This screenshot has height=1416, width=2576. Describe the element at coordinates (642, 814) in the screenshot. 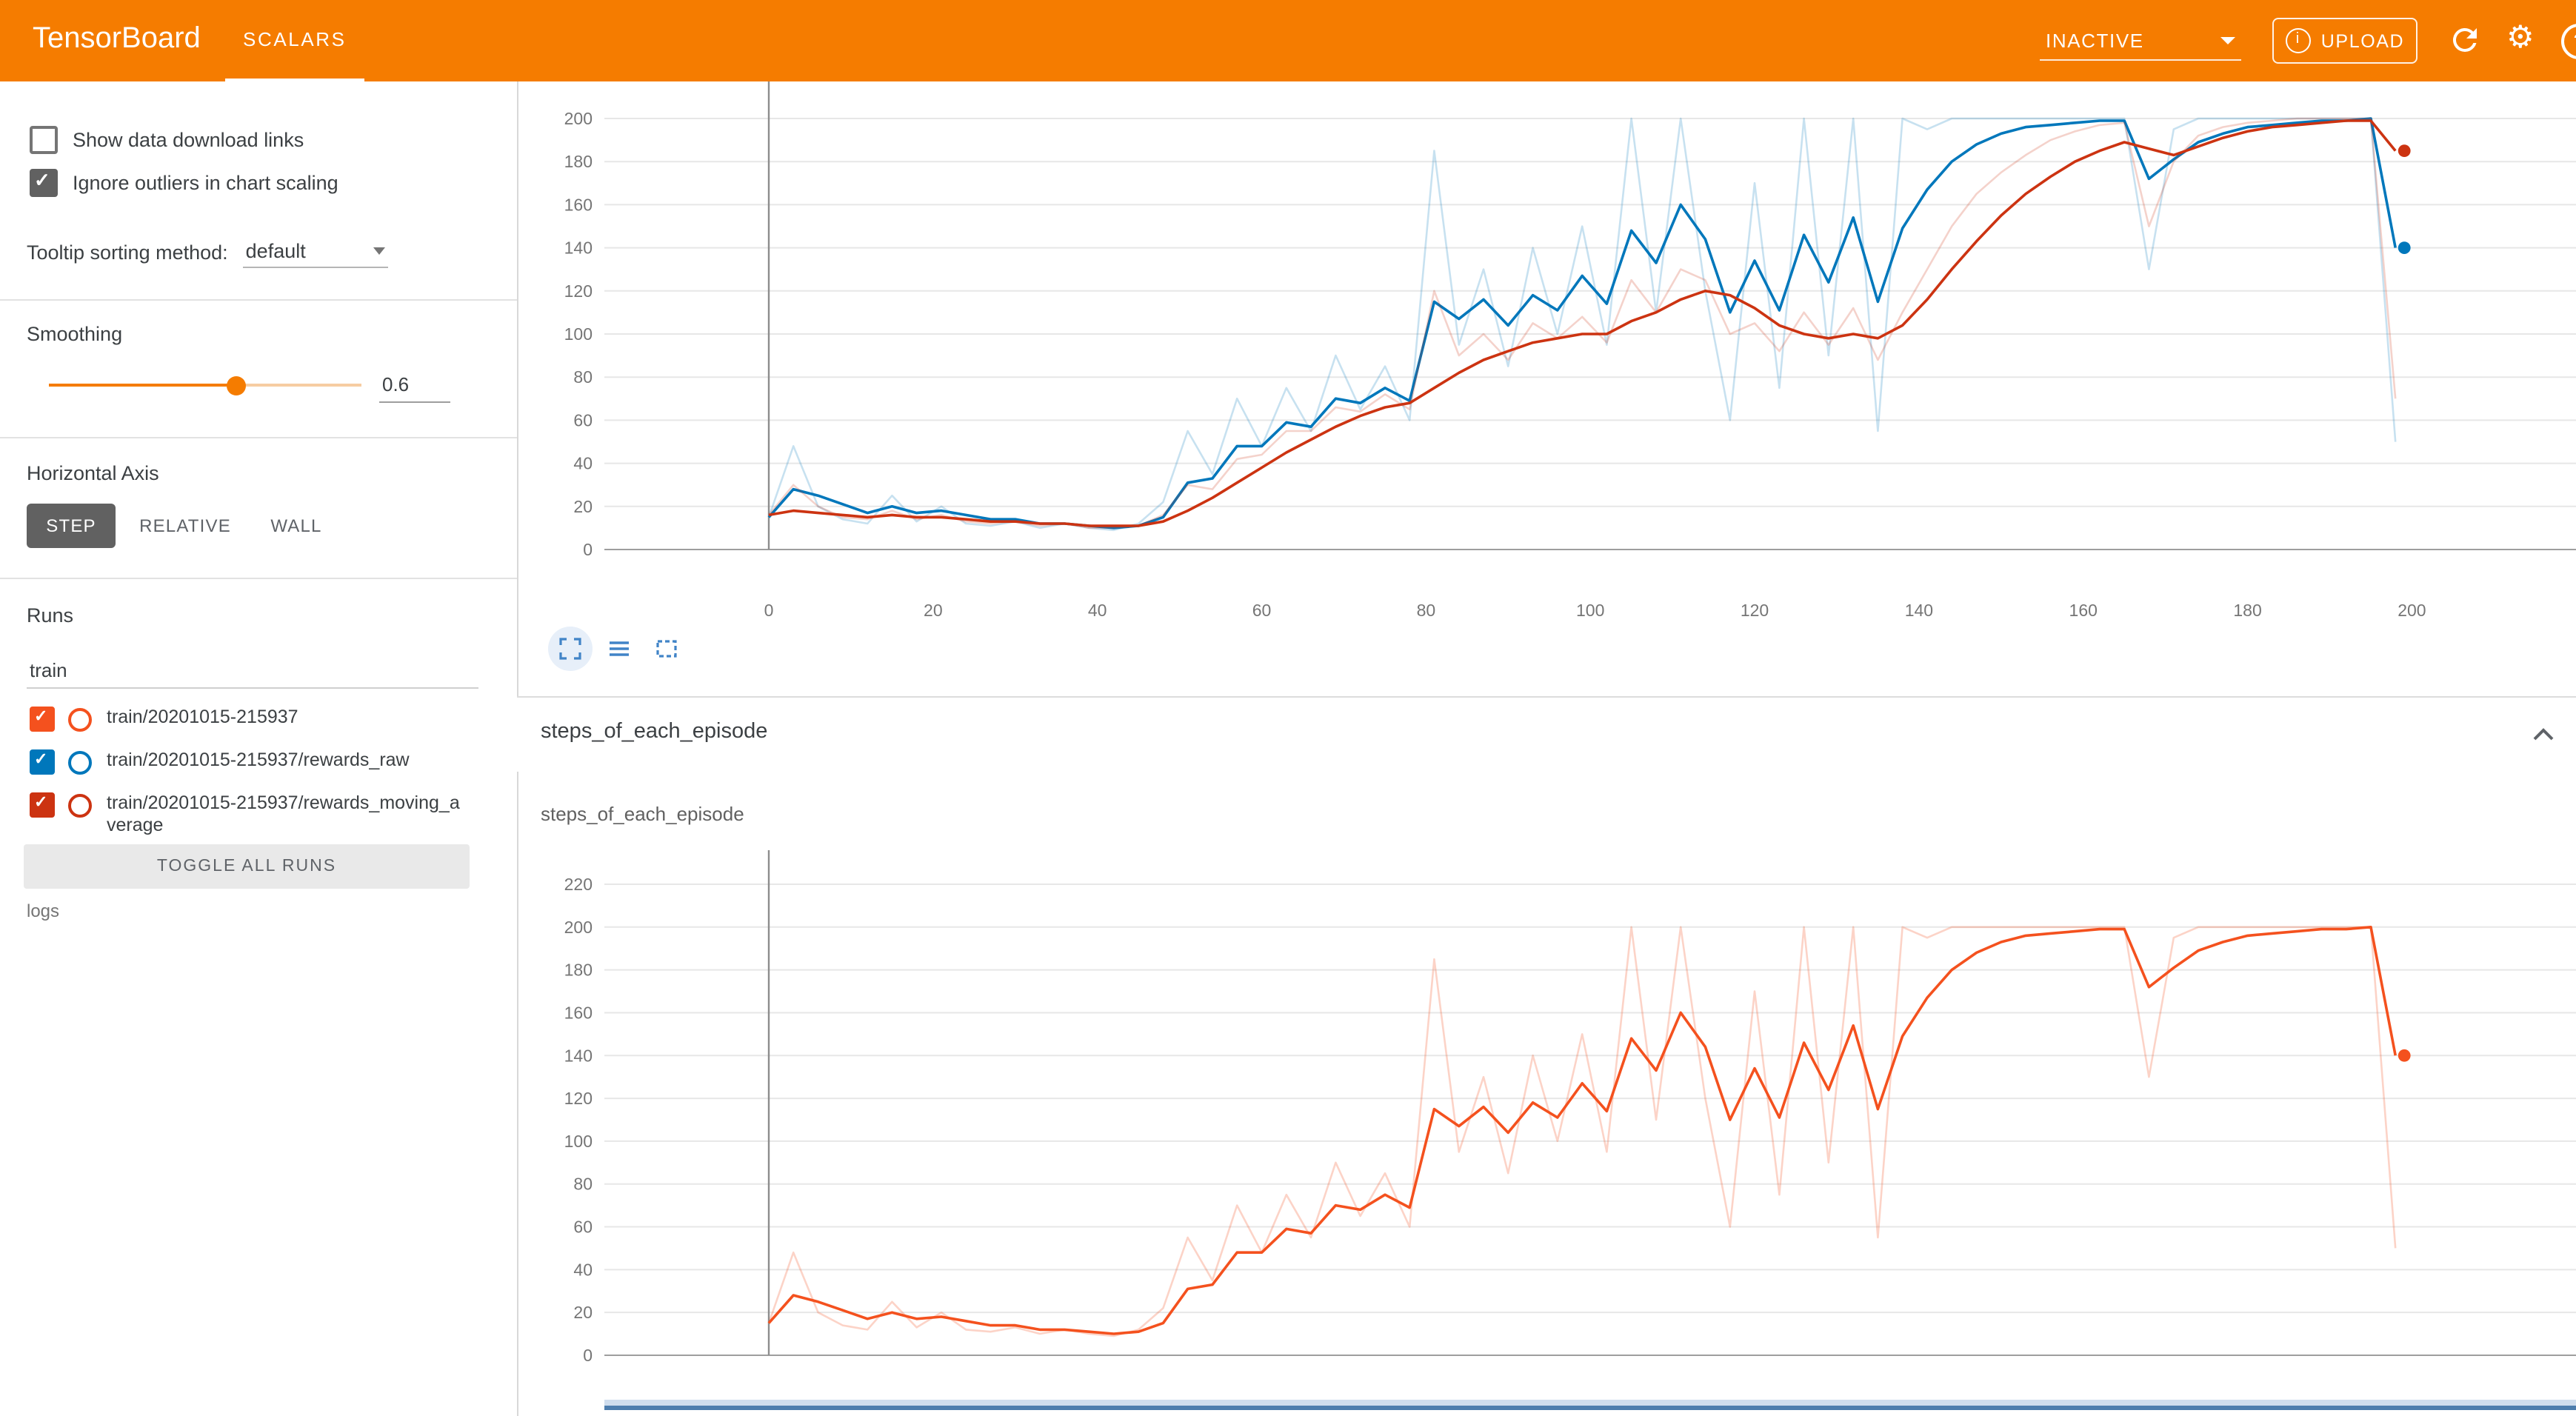

I see `chart-card-title: steps_of_each_episode` at that location.